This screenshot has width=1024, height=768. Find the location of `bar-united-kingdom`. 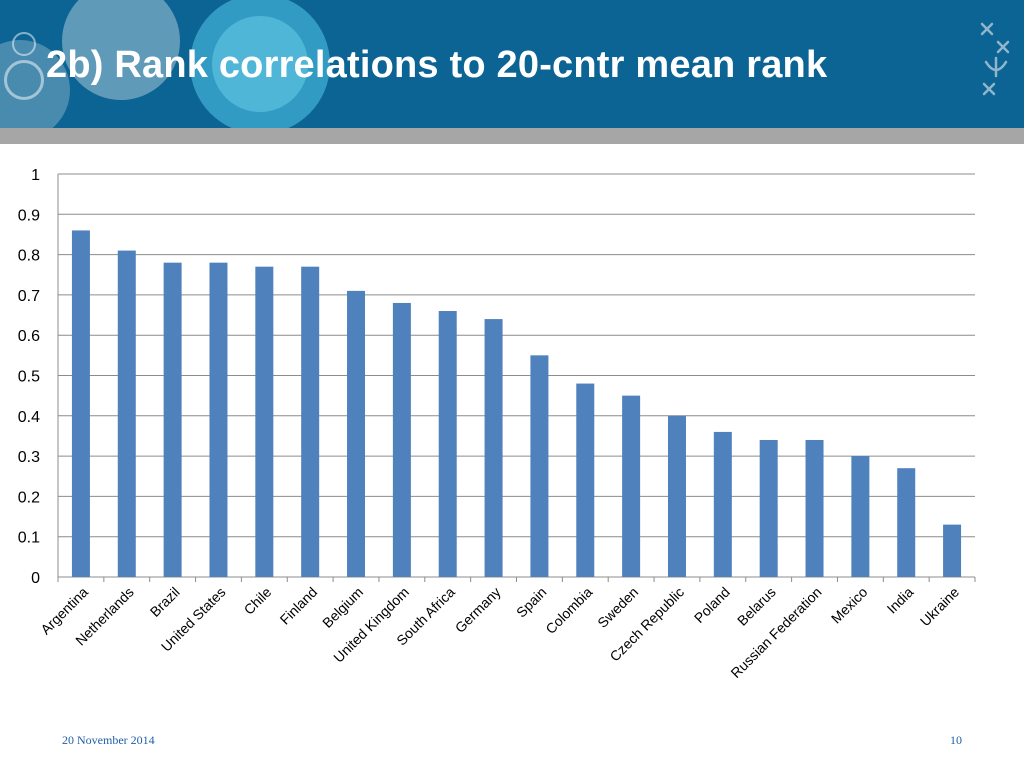

bar-united-kingdom is located at coordinates (401, 439).